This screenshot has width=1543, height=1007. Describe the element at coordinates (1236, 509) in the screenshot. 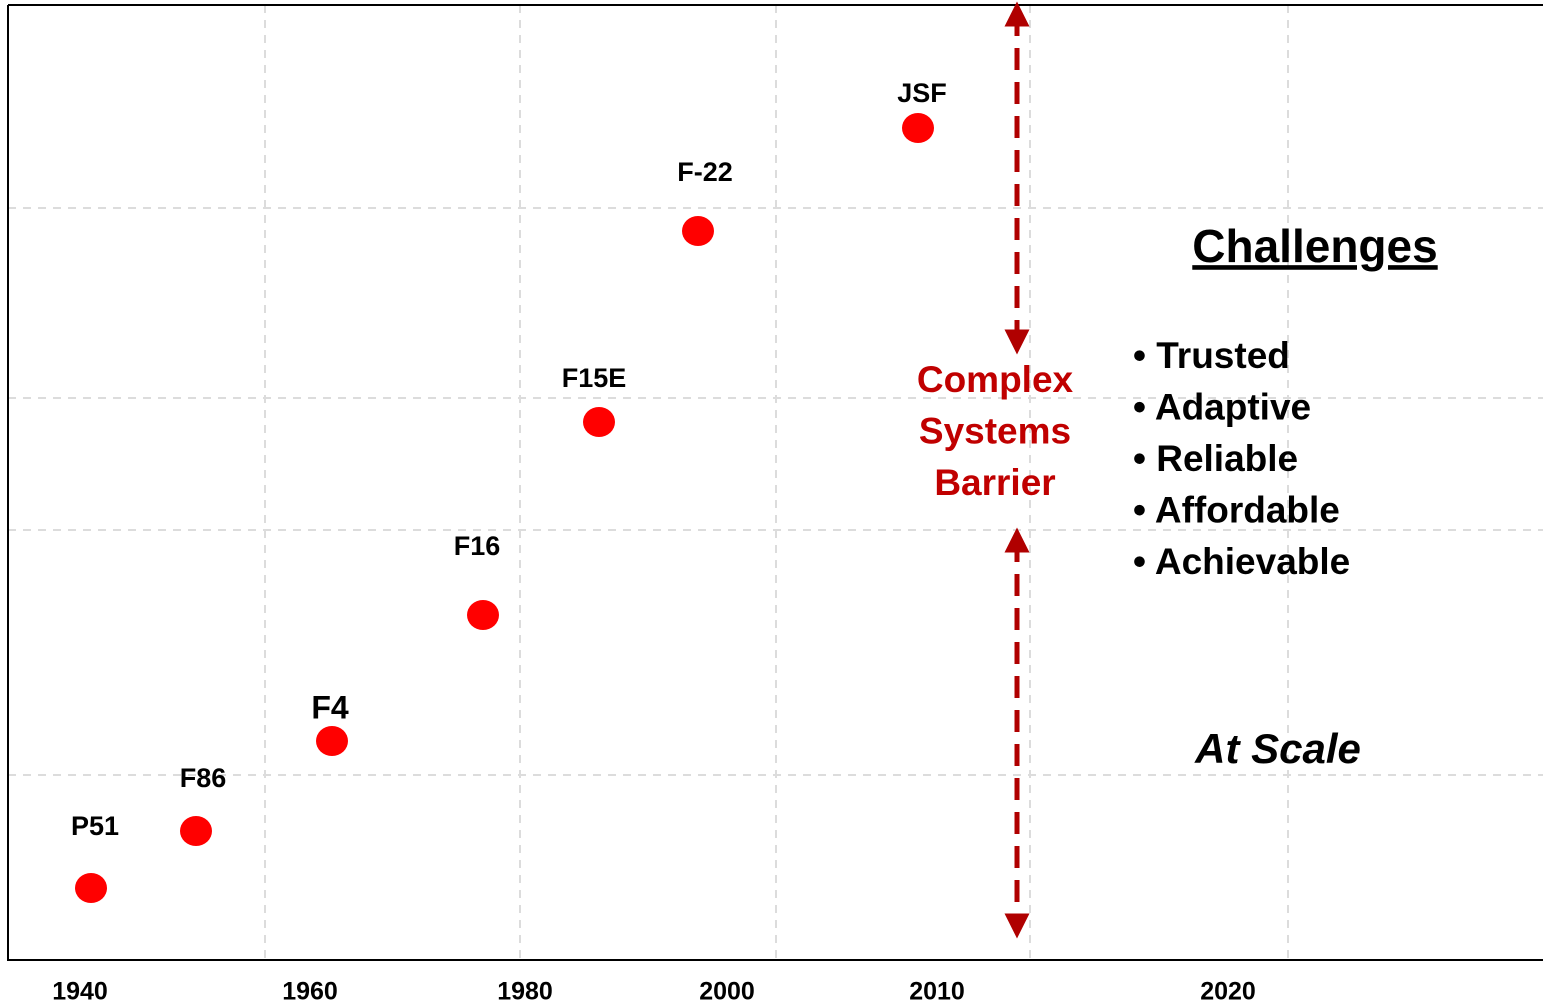

I see `challenge-item: • Affordable` at that location.